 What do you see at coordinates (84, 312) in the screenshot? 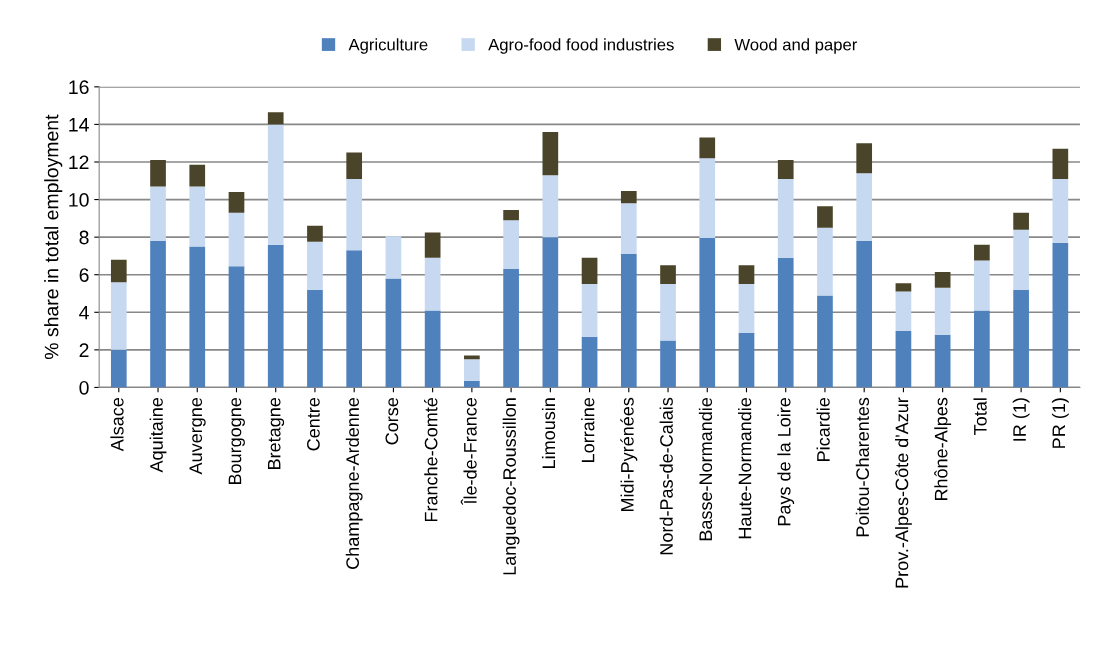
I see `y-tick-label: 4` at bounding box center [84, 312].